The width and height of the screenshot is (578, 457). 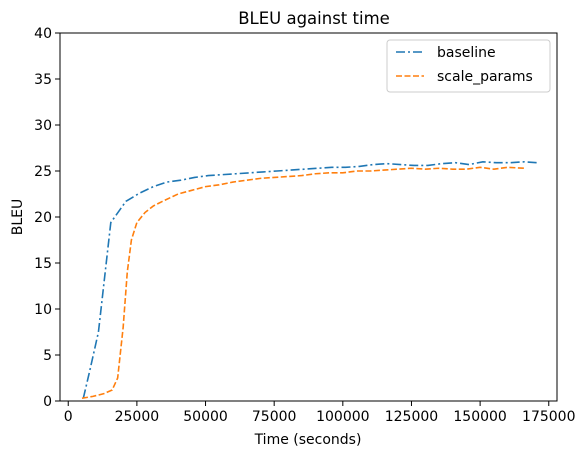 What do you see at coordinates (43, 172) in the screenshot?
I see `y-tick-label: 25` at bounding box center [43, 172].